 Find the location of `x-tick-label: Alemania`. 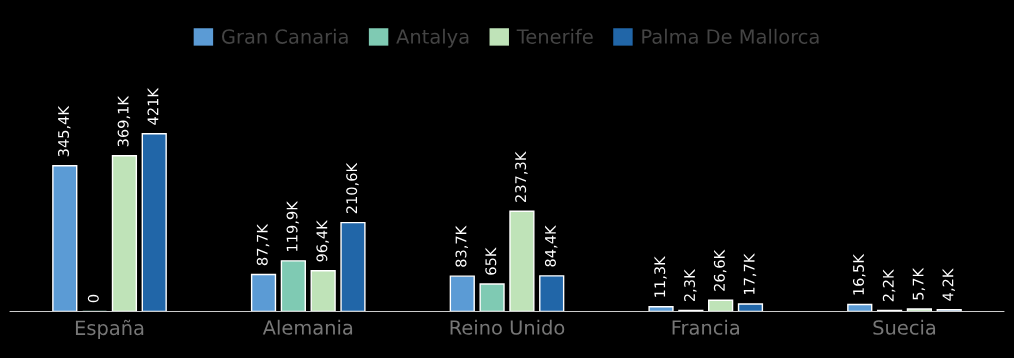

x-tick-label: Alemania is located at coordinates (307, 327).